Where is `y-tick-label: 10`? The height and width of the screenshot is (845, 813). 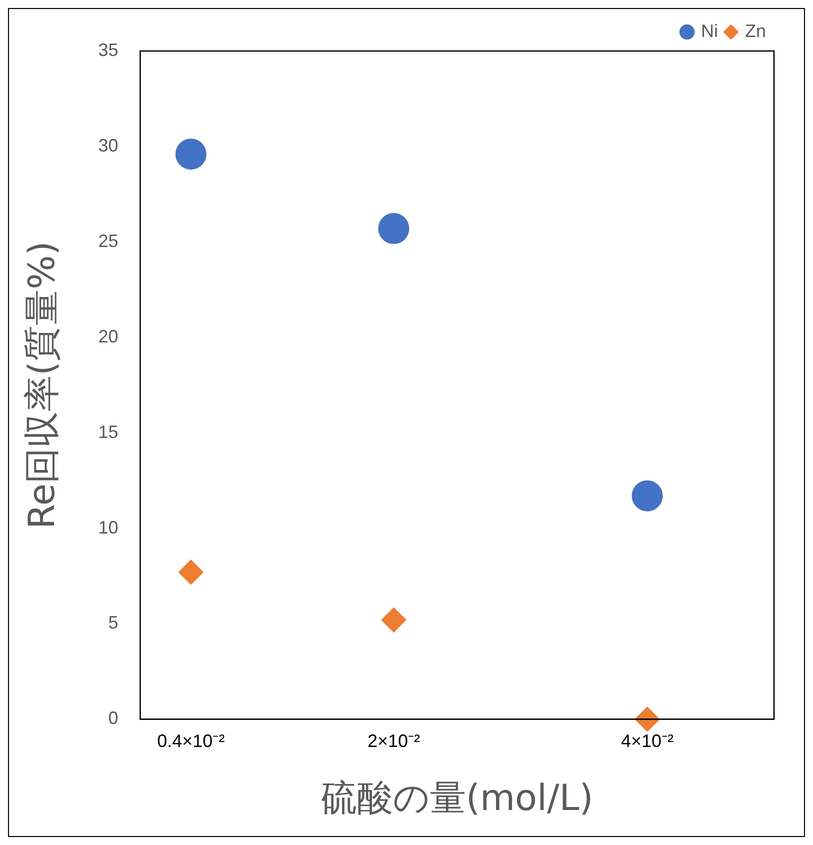 y-tick-label: 10 is located at coordinates (108, 527).